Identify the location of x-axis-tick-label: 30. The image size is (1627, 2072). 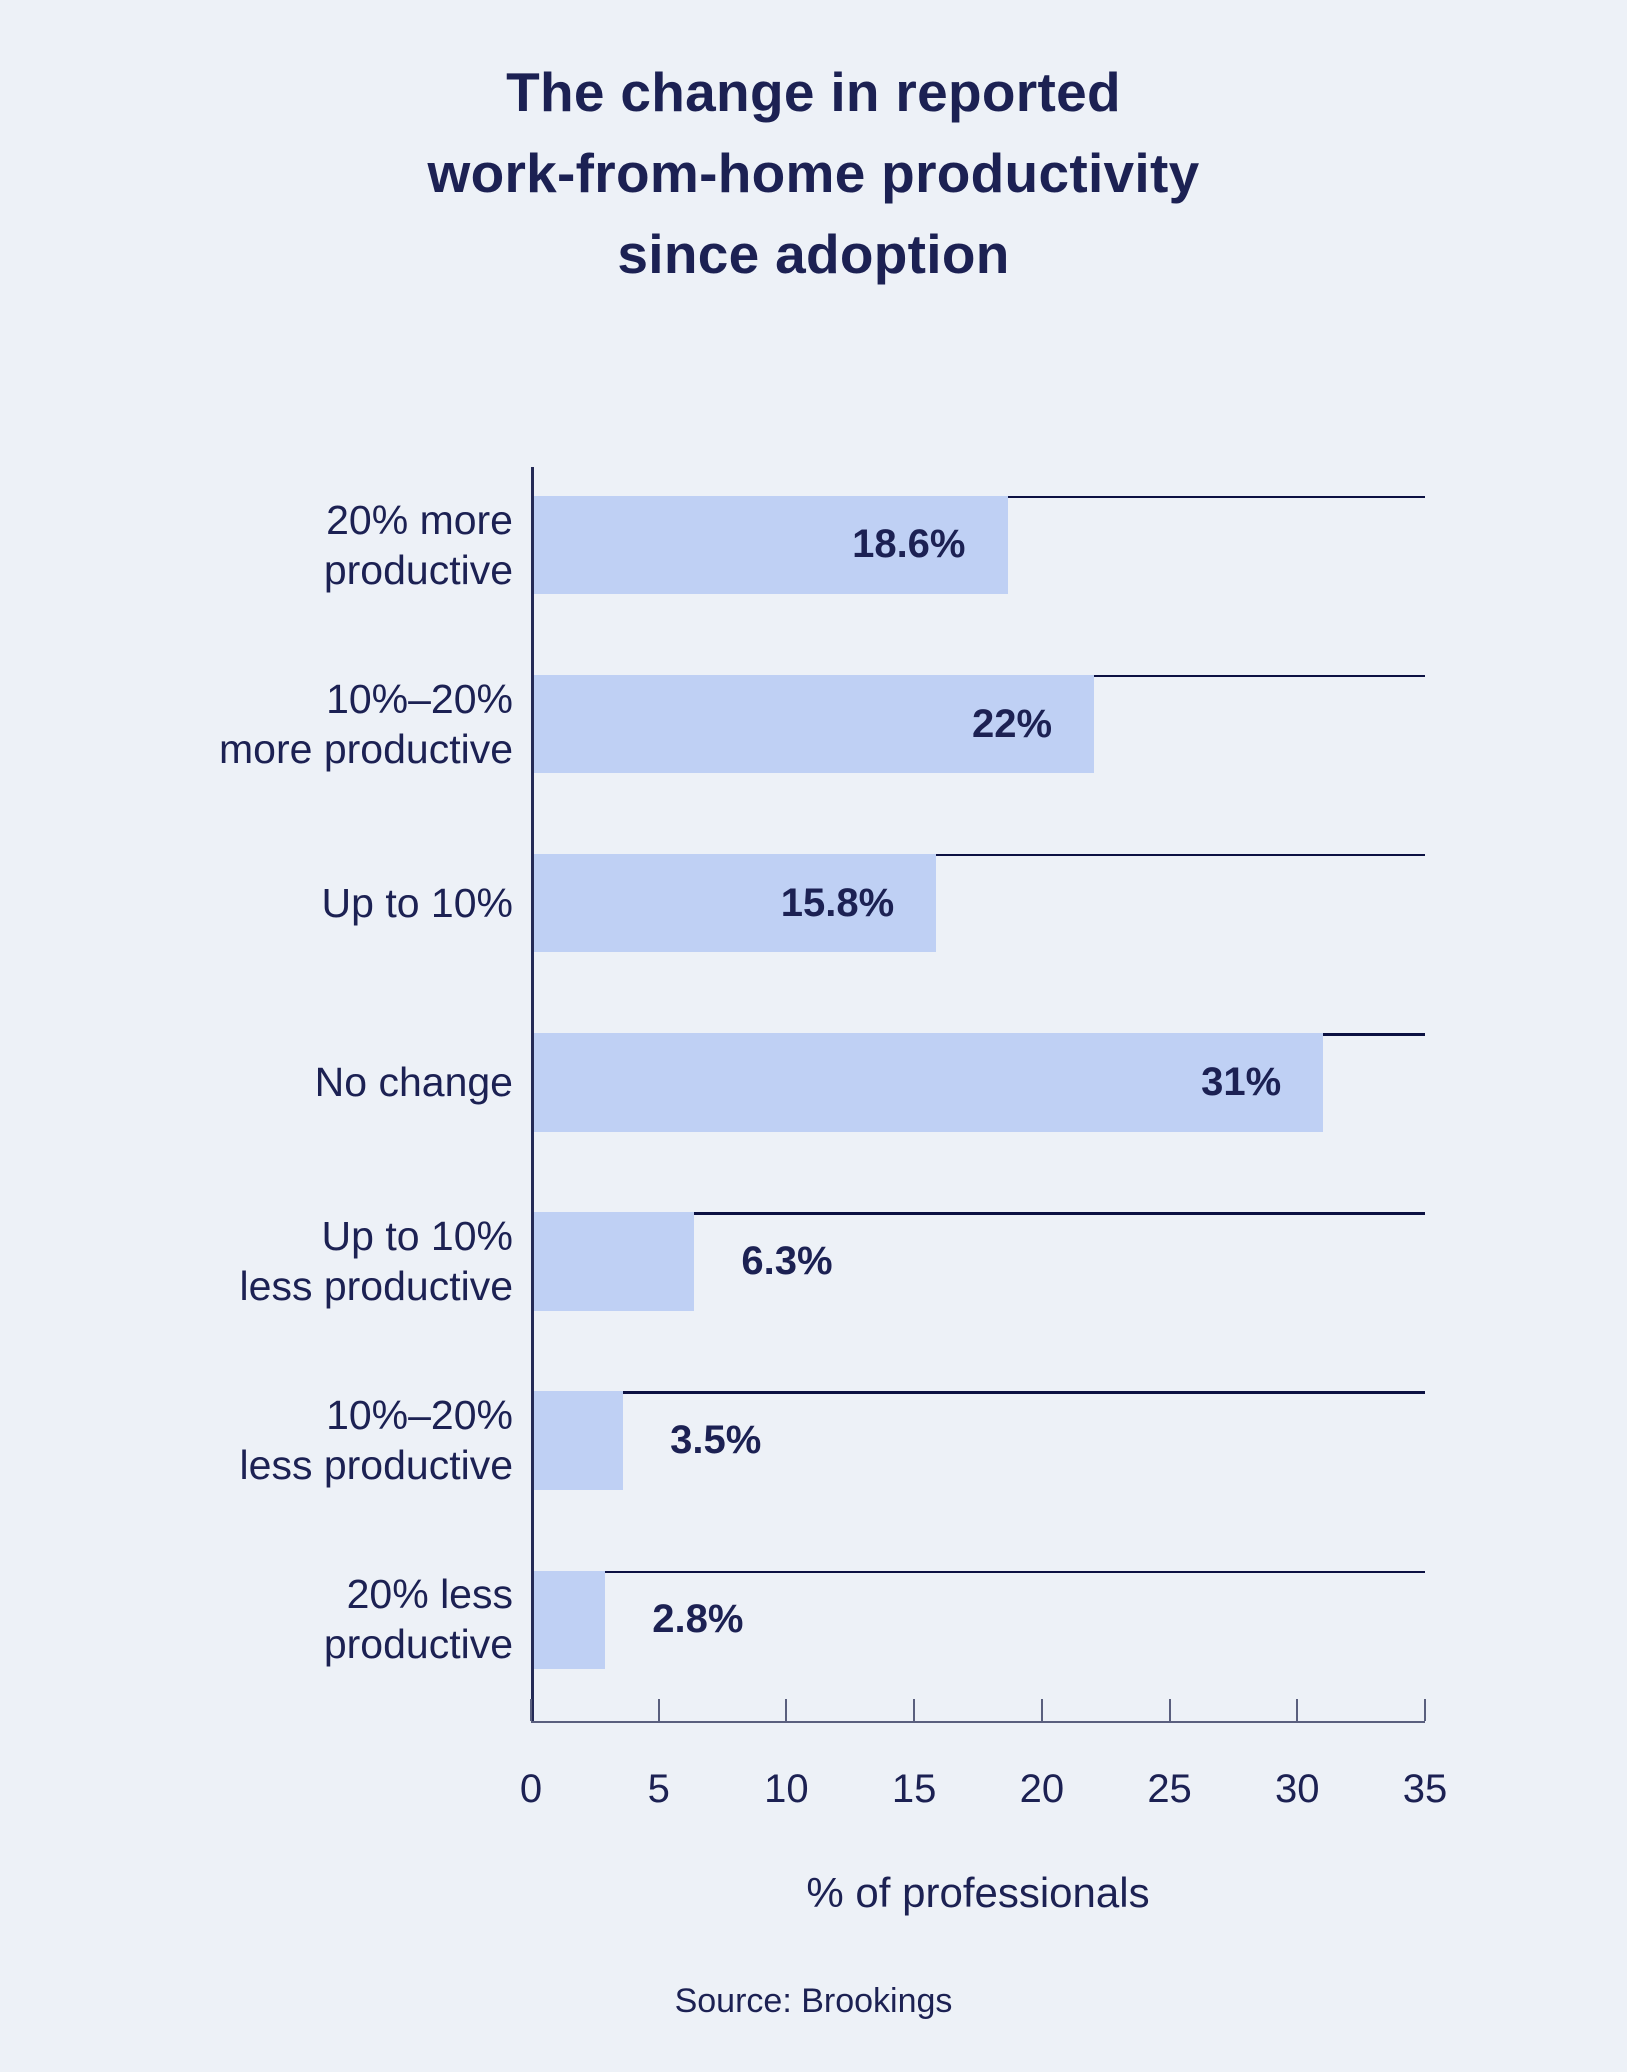
(1297, 1789).